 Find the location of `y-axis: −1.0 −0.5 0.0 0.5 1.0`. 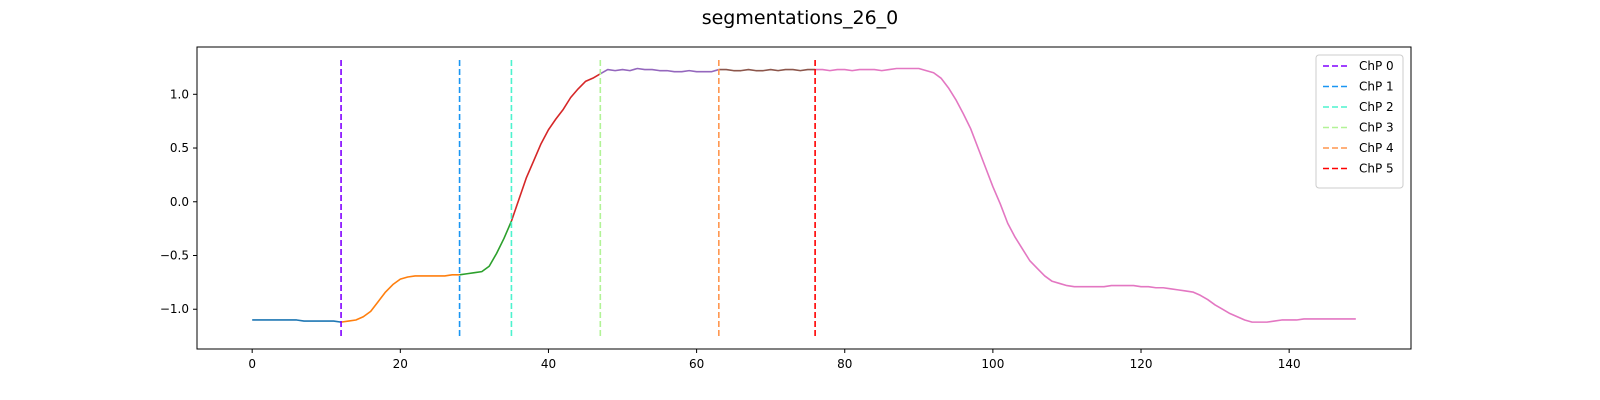

y-axis: −1.0 −0.5 0.0 0.5 1.0 is located at coordinates (178, 201).